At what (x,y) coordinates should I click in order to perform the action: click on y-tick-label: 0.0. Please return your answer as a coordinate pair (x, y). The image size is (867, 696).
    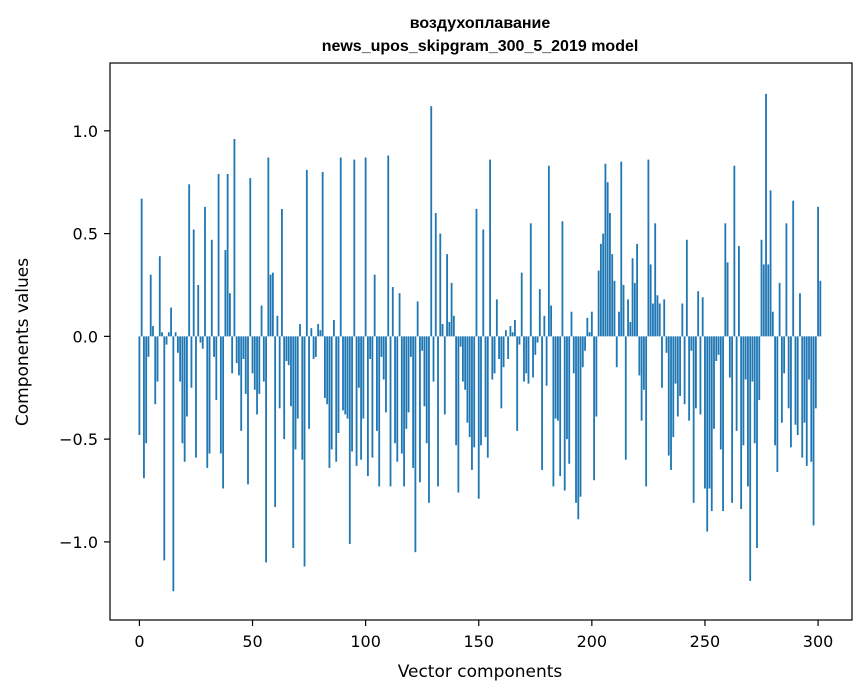
    Looking at the image, I should click on (85, 336).